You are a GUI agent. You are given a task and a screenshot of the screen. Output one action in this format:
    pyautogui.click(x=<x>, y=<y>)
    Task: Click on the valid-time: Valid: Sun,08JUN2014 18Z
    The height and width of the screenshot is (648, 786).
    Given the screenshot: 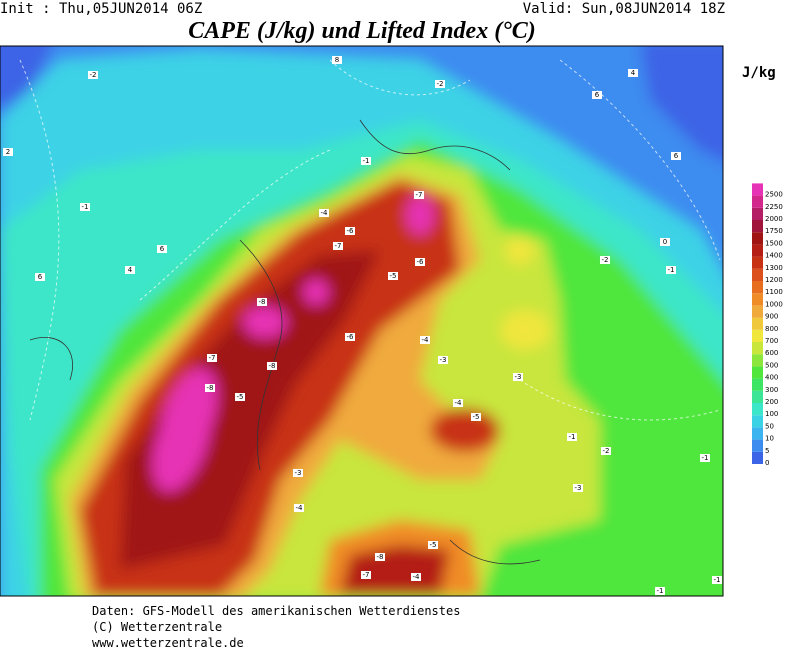 What is the action you would take?
    pyautogui.click(x=624, y=9)
    